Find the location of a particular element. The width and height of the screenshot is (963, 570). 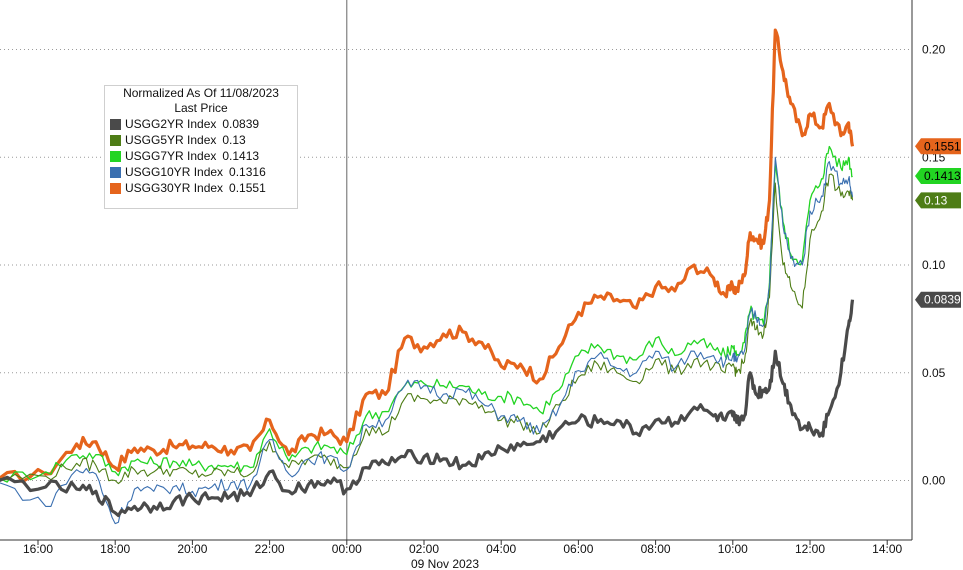

last-price-tag-label: 0.13 is located at coordinates (936, 200).